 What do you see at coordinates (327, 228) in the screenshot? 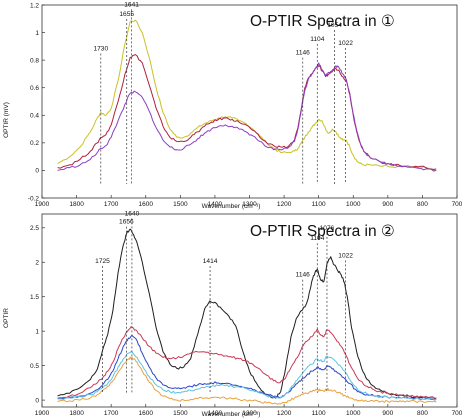
I see `peak-label: 1076` at bounding box center [327, 228].